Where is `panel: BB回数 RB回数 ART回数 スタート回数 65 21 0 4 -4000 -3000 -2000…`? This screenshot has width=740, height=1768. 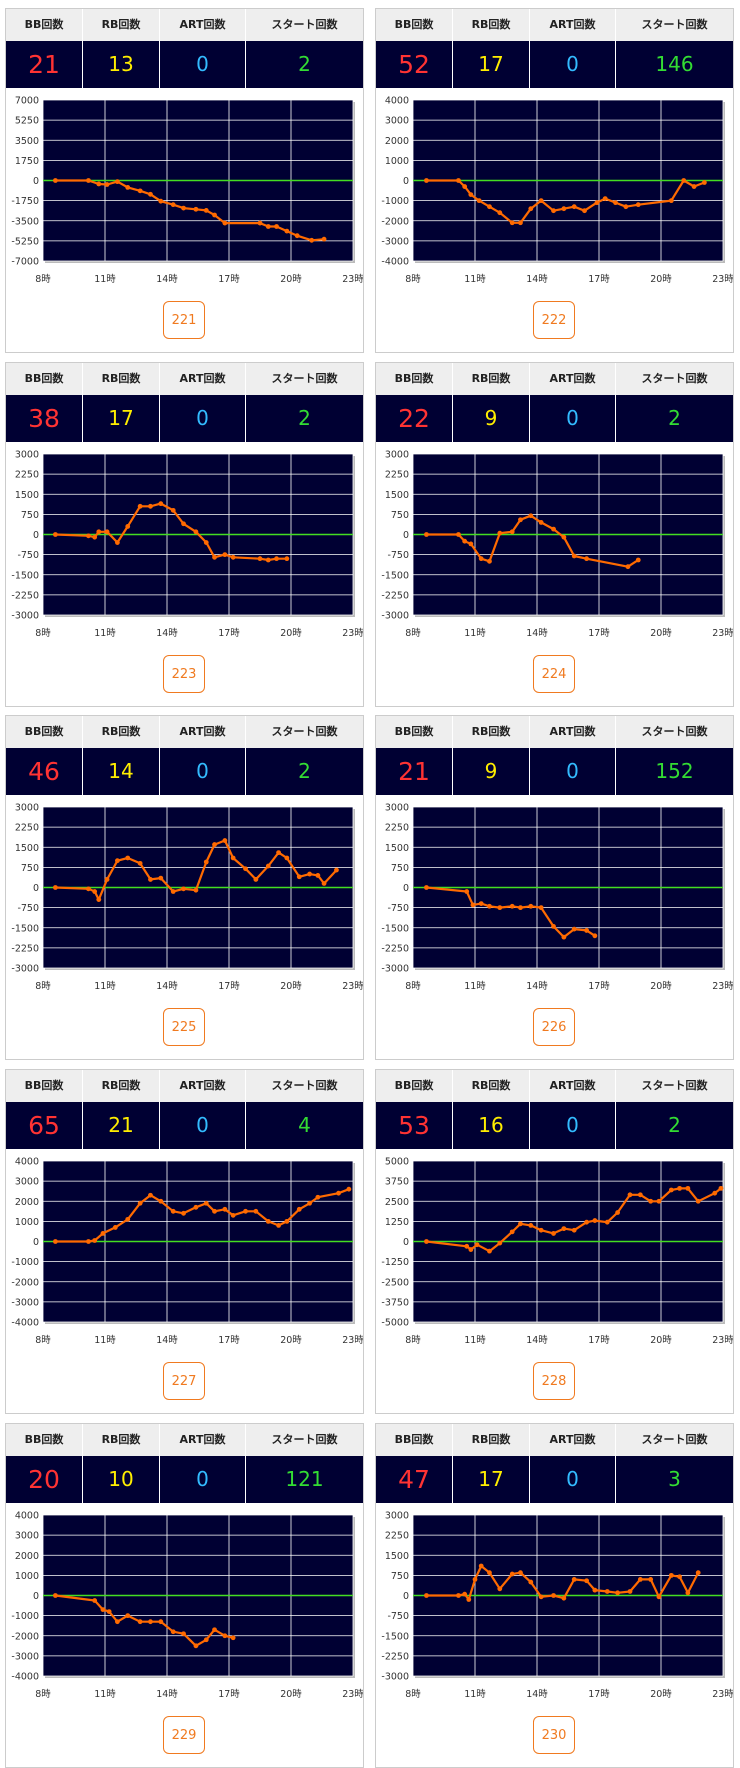 panel: BB回数 RB回数 ART回数 スタート回数 65 21 0 4 -4000 -3000 -2000… is located at coordinates (184, 1241).